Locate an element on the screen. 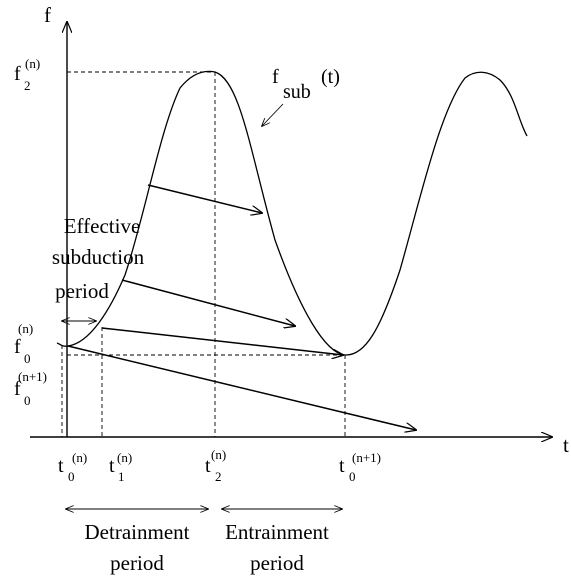 Image resolution: width=571 pixels, height=578 pixels. label-t0n: t 0 (n) is located at coordinates (72, 467).